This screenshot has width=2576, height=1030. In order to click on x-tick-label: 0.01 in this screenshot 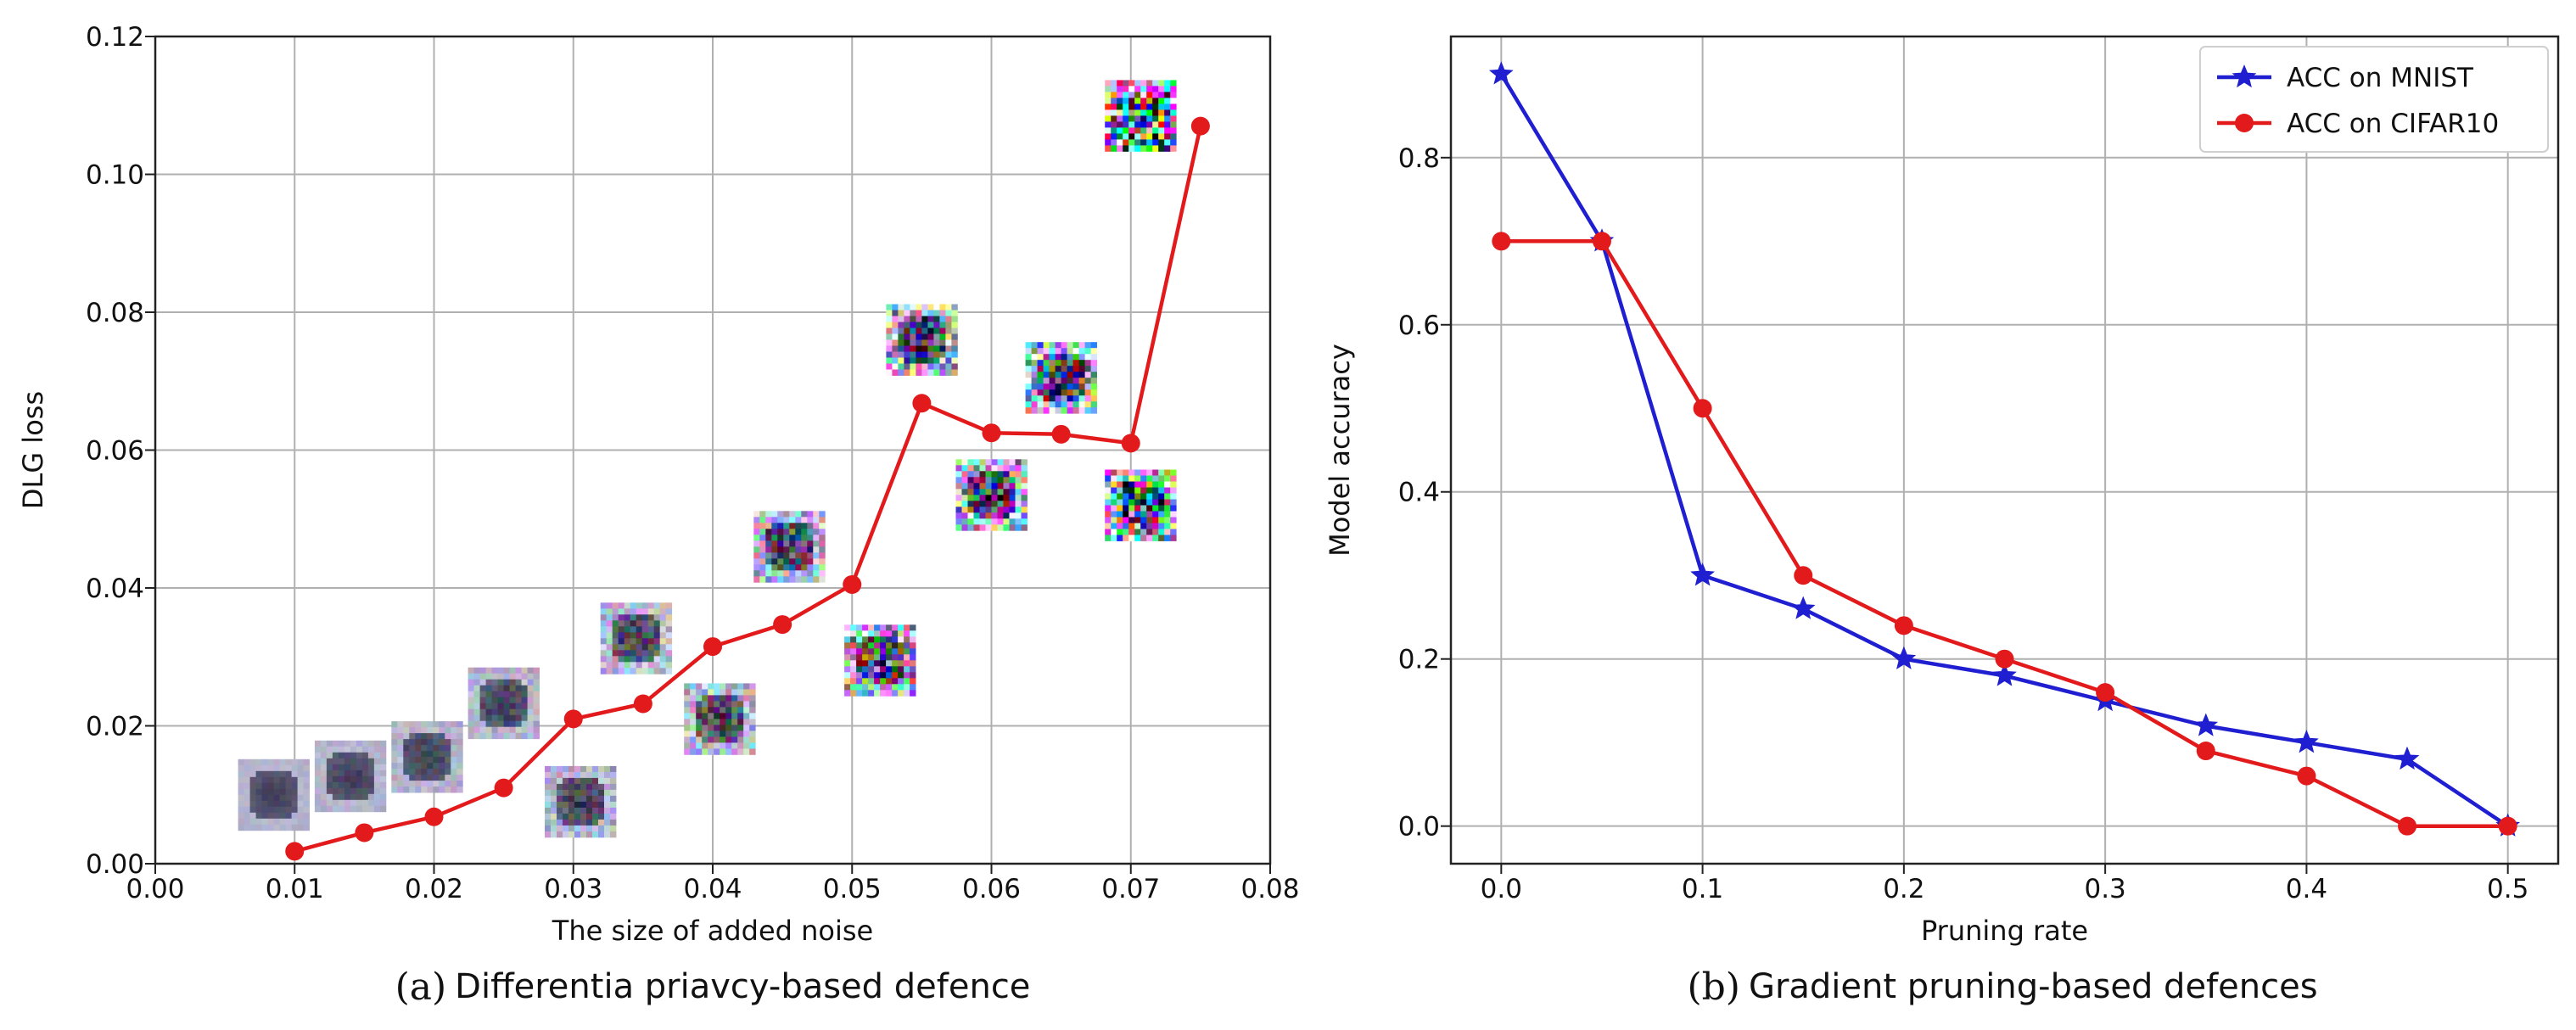, I will do `click(295, 889)`.